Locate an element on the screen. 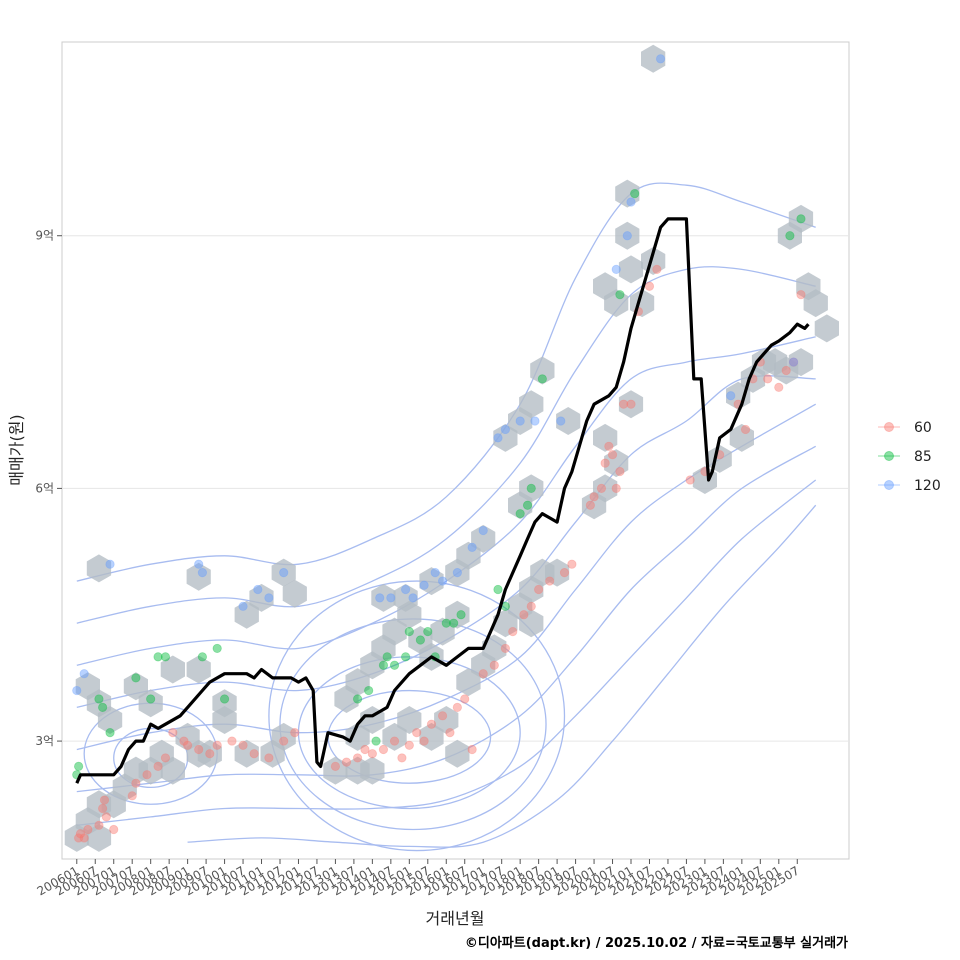  y-axis-ticks: 3억 6억 9억 is located at coordinates (48, 488).